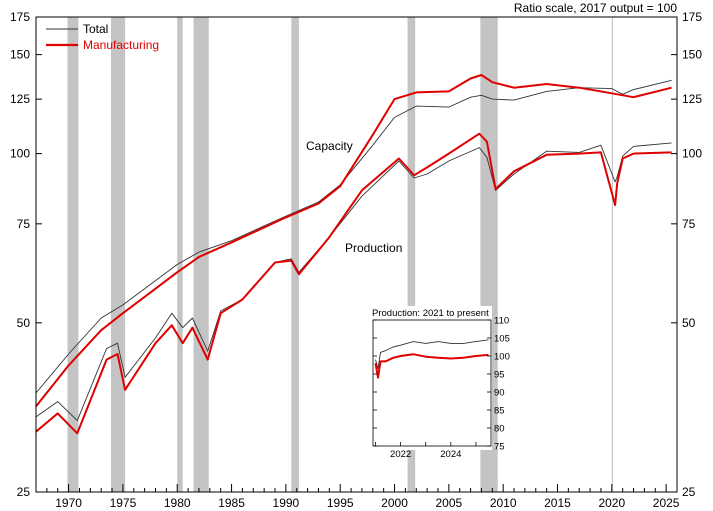 The width and height of the screenshot is (713, 511). I want to click on y-tick-label-left-175: 175, so click(20, 17).